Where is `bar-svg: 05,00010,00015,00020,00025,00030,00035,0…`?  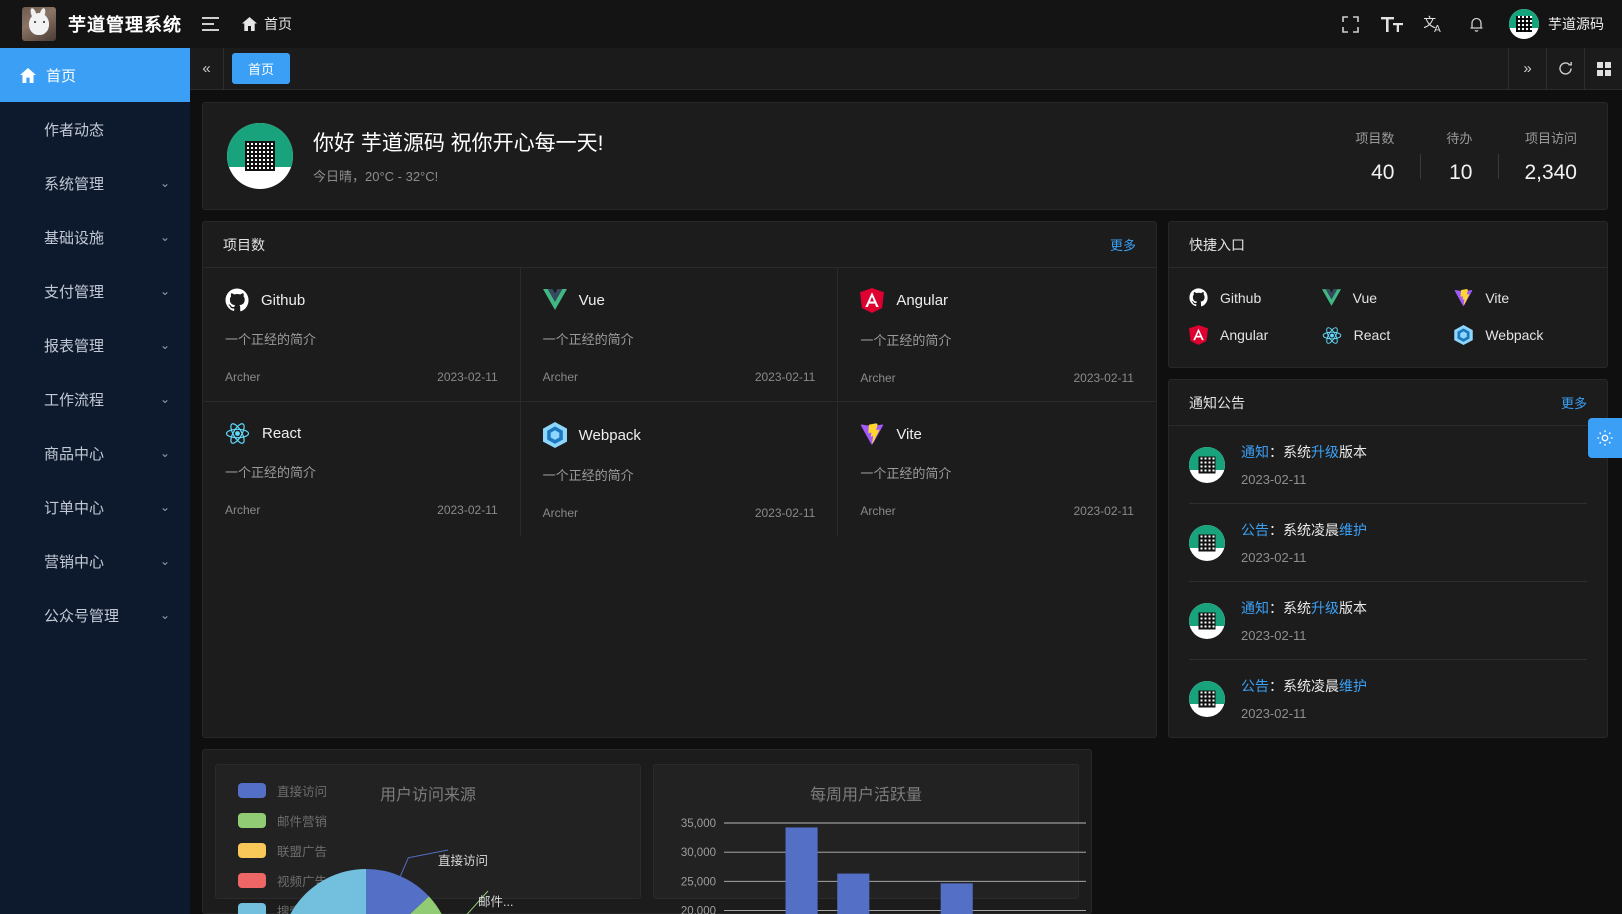 bar-svg: 05,00010,00015,00020,00025,00030,00035,0… is located at coordinates (883, 866).